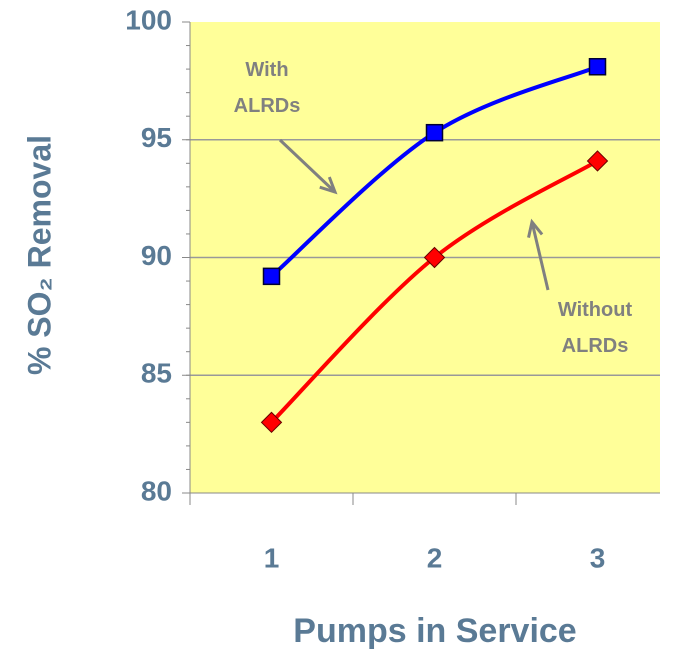  Describe the element at coordinates (39, 255) in the screenshot. I see `y-axis-label: % SO₂ Removal` at that location.